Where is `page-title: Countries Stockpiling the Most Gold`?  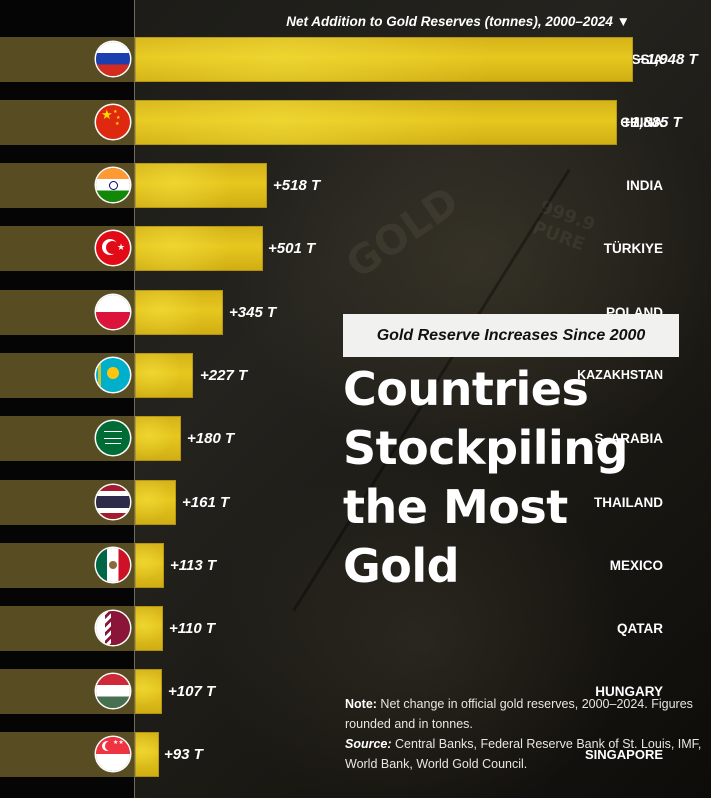 page-title: Countries Stockpiling the Most Gold is located at coordinates (486, 478).